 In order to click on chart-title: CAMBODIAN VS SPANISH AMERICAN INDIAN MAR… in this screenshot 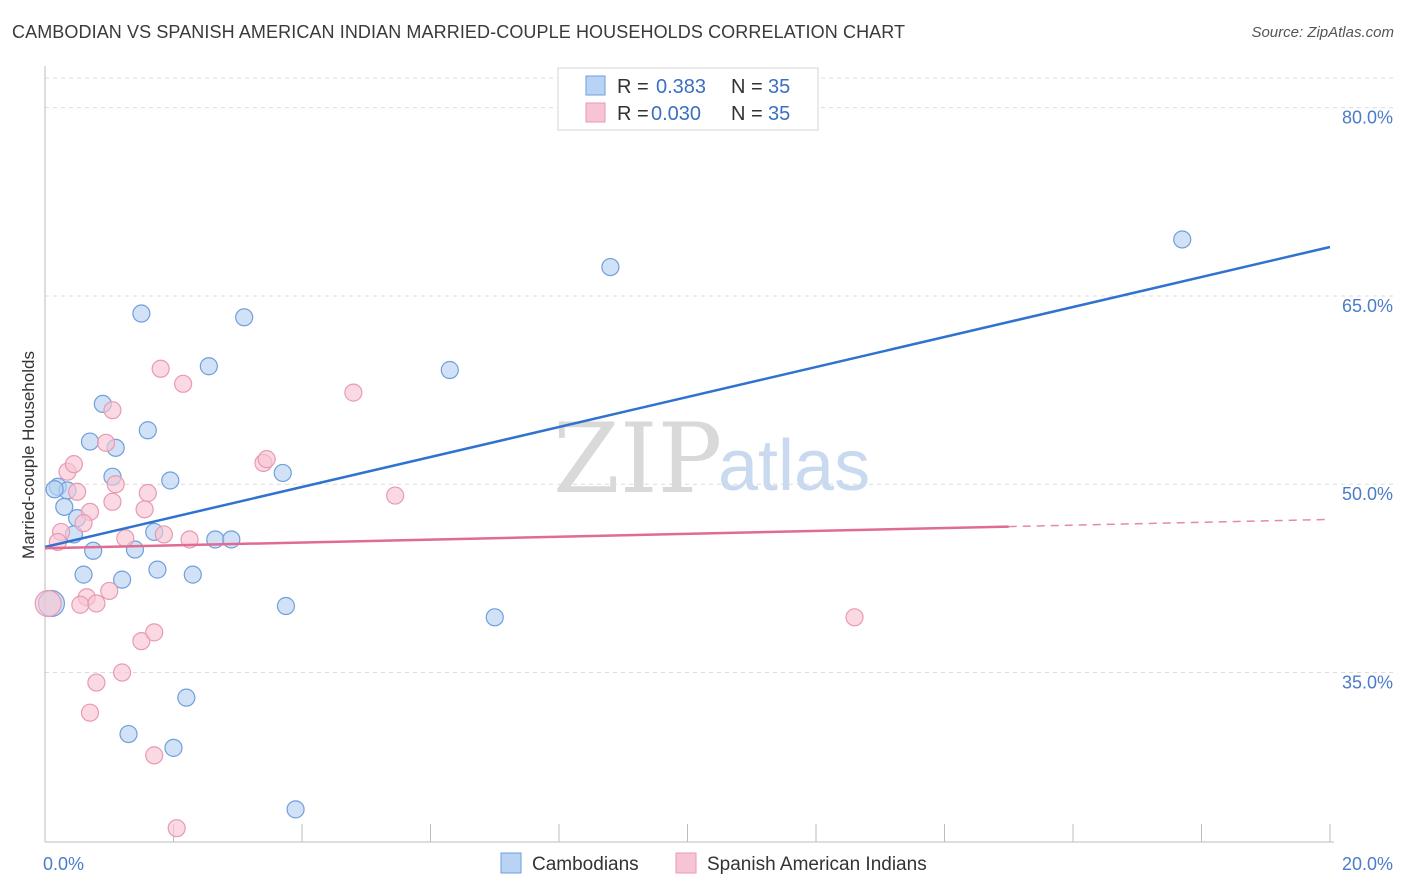, I will do `click(459, 32)`.